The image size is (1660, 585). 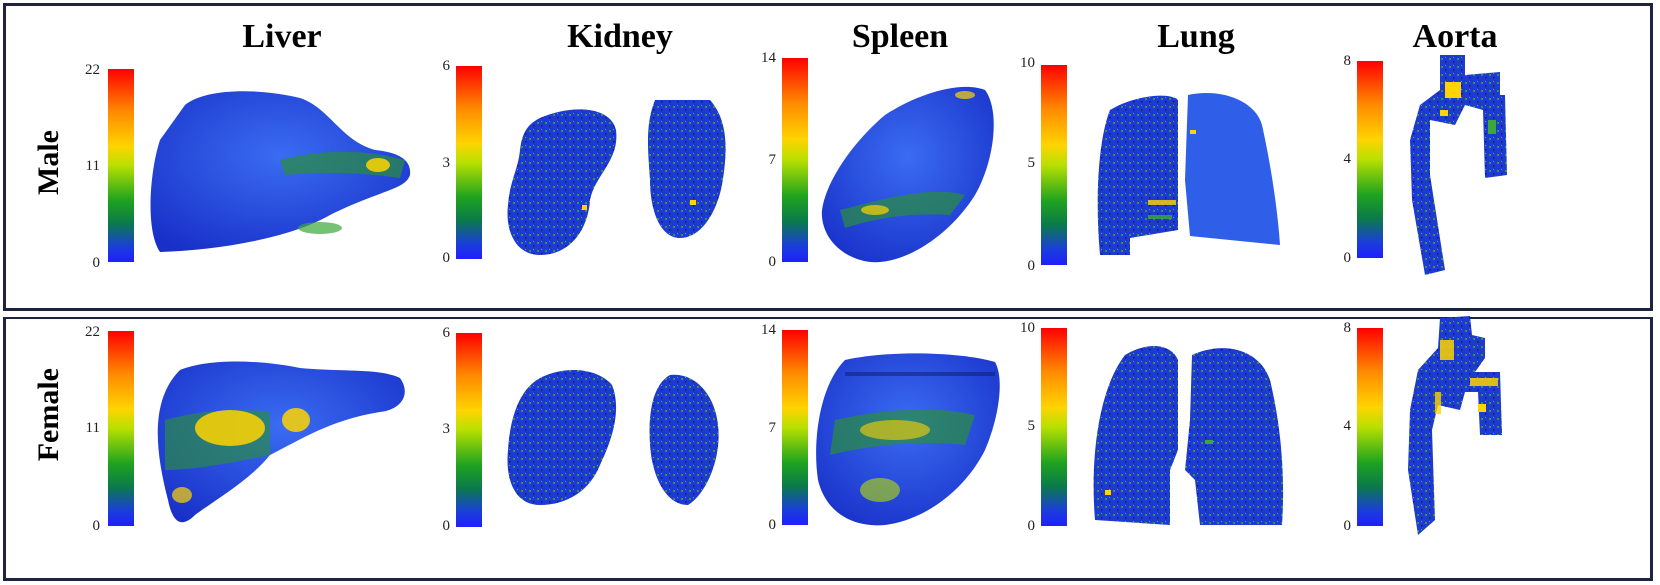 What do you see at coordinates (92, 428) in the screenshot?
I see `tick-female-liver-mid: 11` at bounding box center [92, 428].